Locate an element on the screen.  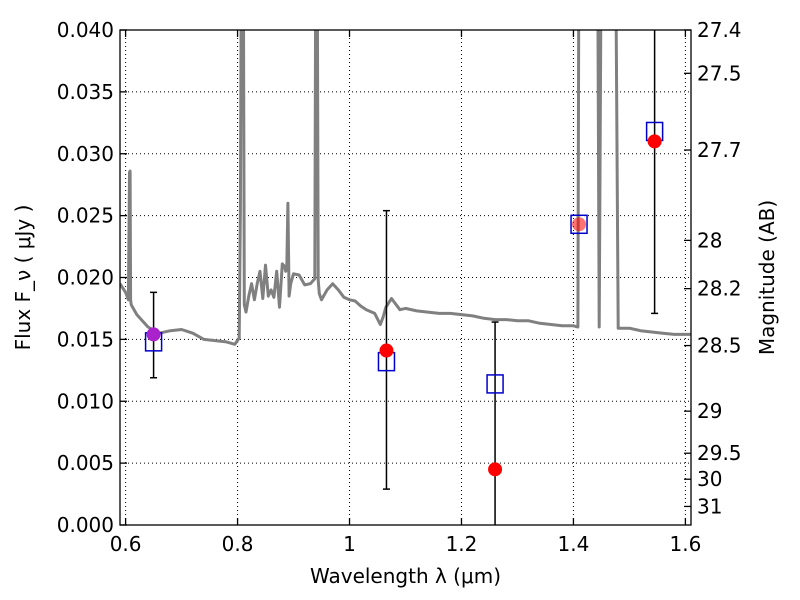
y2-tick-label: 28.2 is located at coordinates (719, 289).